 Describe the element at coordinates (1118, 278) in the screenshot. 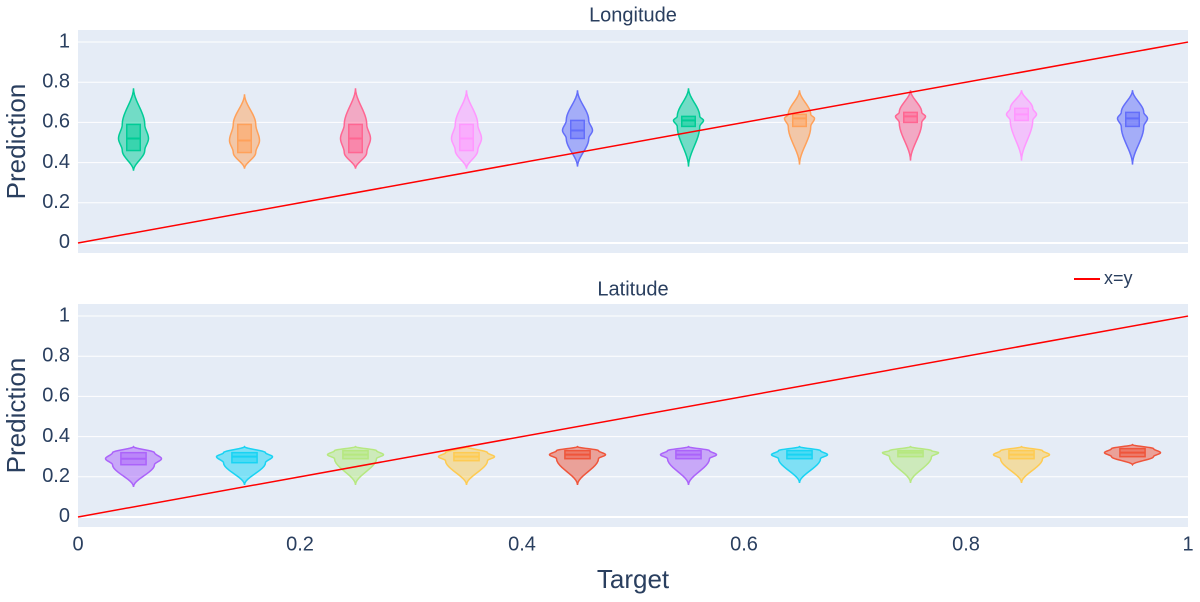

I see `legend-label: x=y` at that location.